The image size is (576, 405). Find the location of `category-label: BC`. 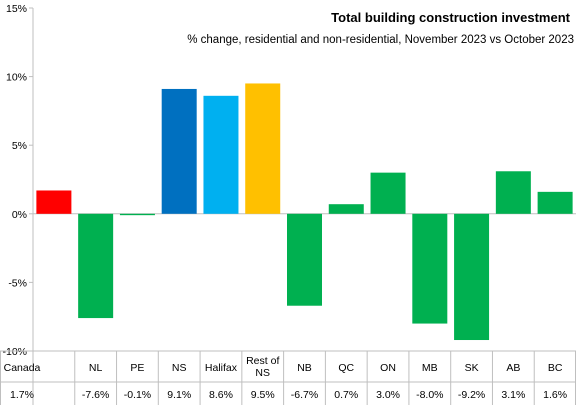

category-label: BC is located at coordinates (555, 368).